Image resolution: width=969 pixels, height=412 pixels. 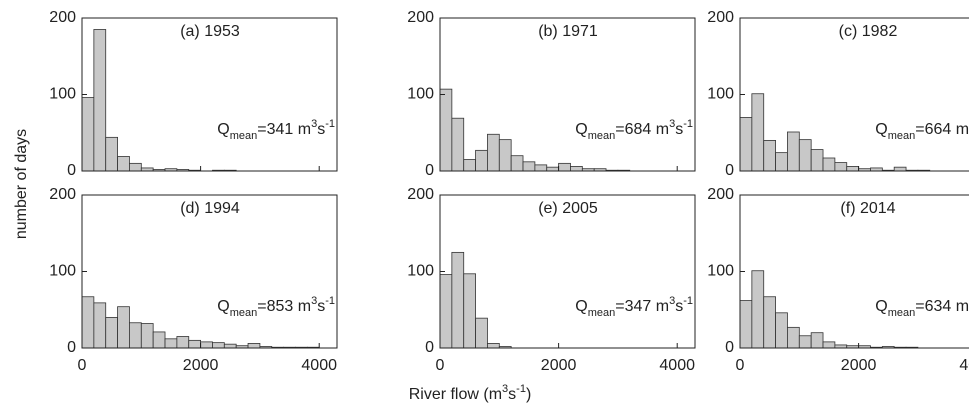 What do you see at coordinates (505, 389) in the screenshot?
I see `x-label-sup: 3` at bounding box center [505, 389].